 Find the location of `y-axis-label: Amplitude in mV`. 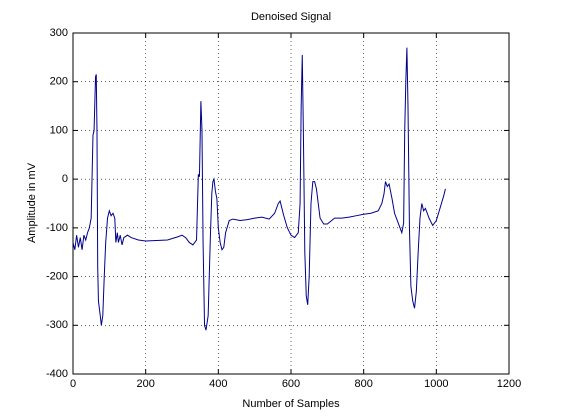

y-axis-label: Amplitude in mV is located at coordinates (32, 202).